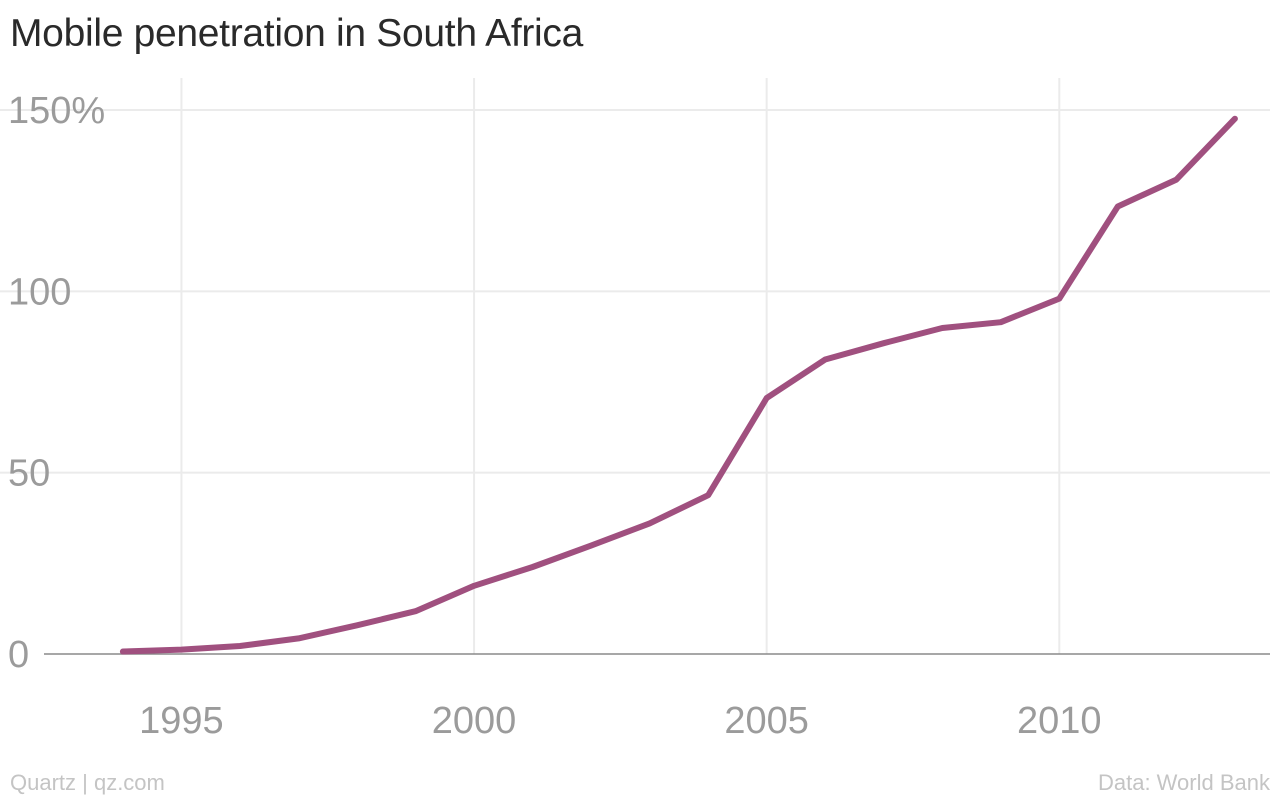  I want to click on source-label: Data: World Bank, so click(1183, 782).